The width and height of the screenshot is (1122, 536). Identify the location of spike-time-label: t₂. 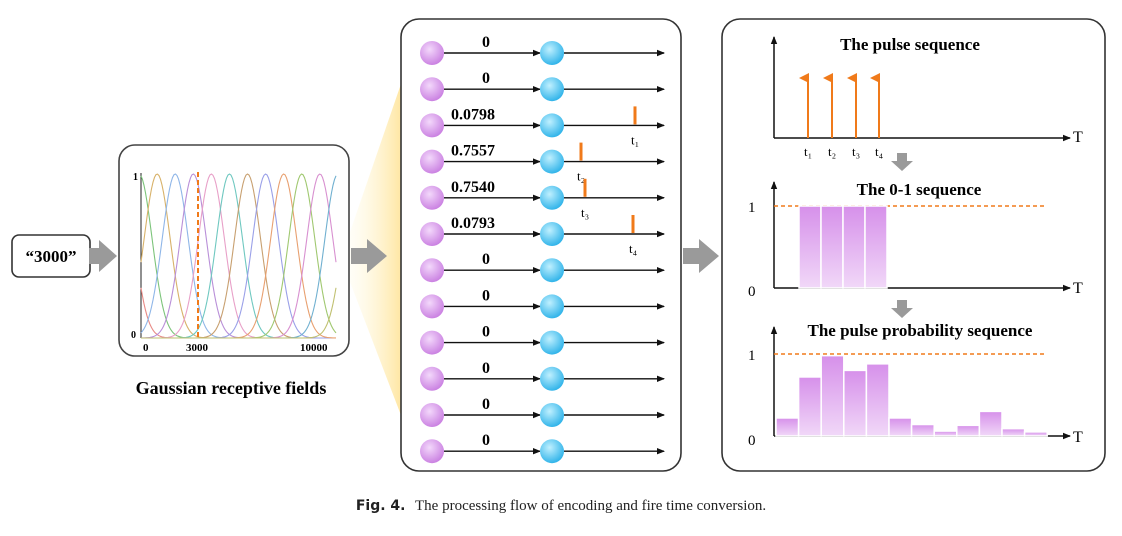
(581, 176).